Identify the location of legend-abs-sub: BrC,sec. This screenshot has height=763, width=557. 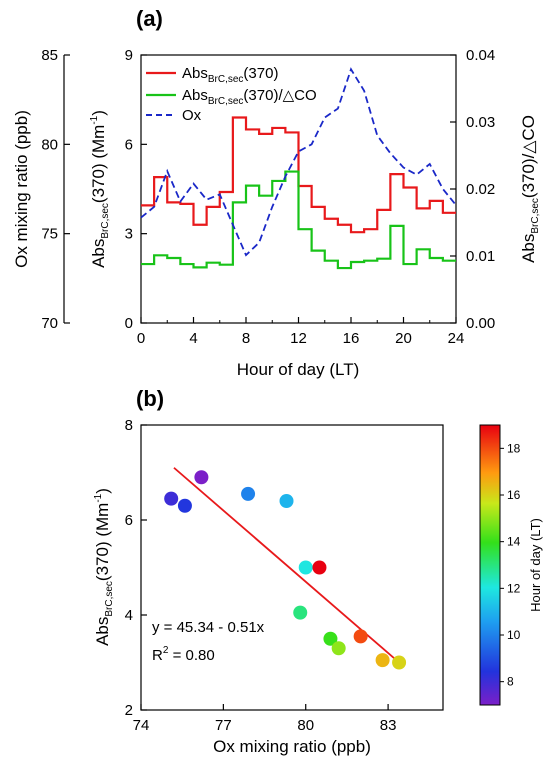
(226, 79).